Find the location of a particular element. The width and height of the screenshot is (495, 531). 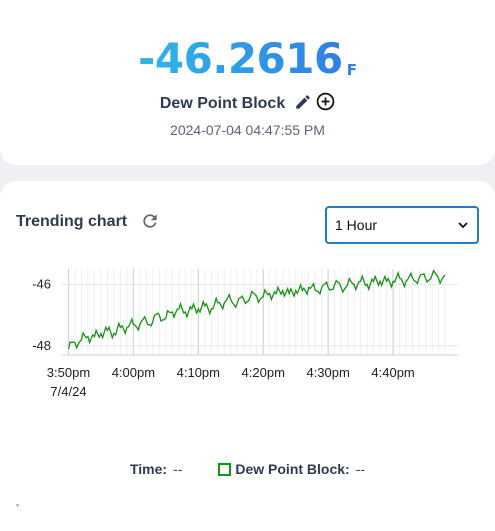

x-tick-label: 4:20pm is located at coordinates (263, 372).